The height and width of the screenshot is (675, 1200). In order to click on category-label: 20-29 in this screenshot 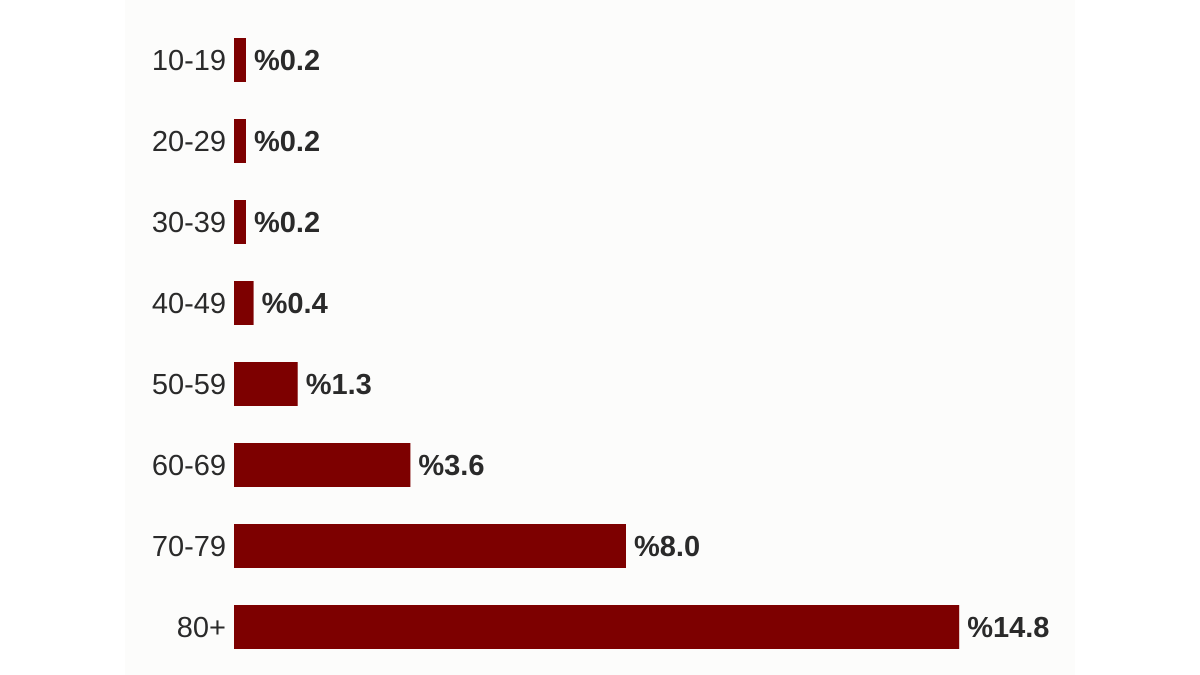, I will do `click(189, 142)`.